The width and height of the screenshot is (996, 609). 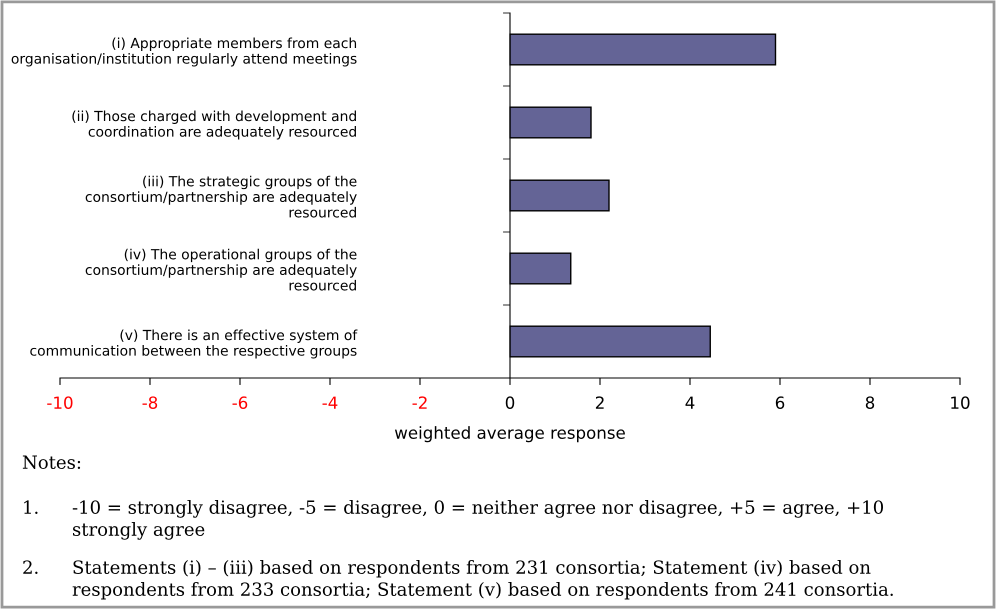 What do you see at coordinates (509, 434) in the screenshot?
I see `x-axis-title: weighted average response` at bounding box center [509, 434].